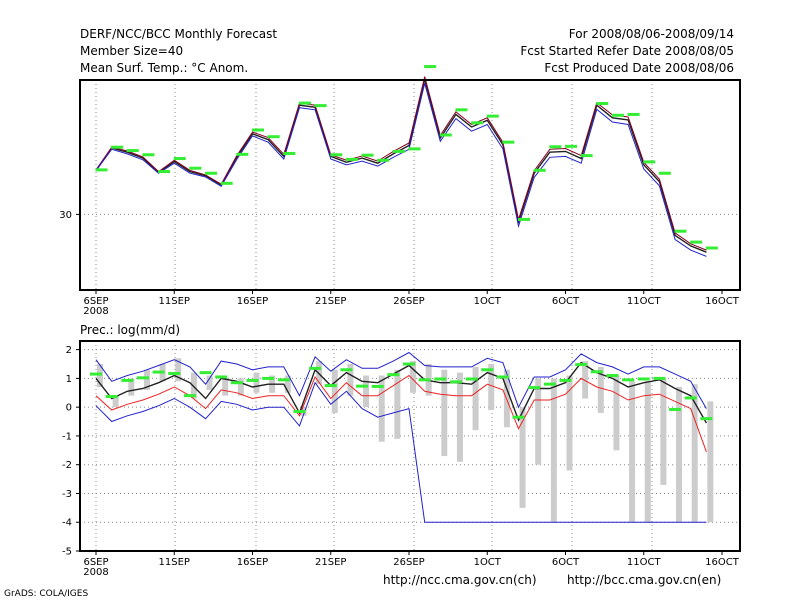  Describe the element at coordinates (627, 51) in the screenshot. I see `forecast-started-date: Fcst Started Refer Date 2008/08/05` at that location.